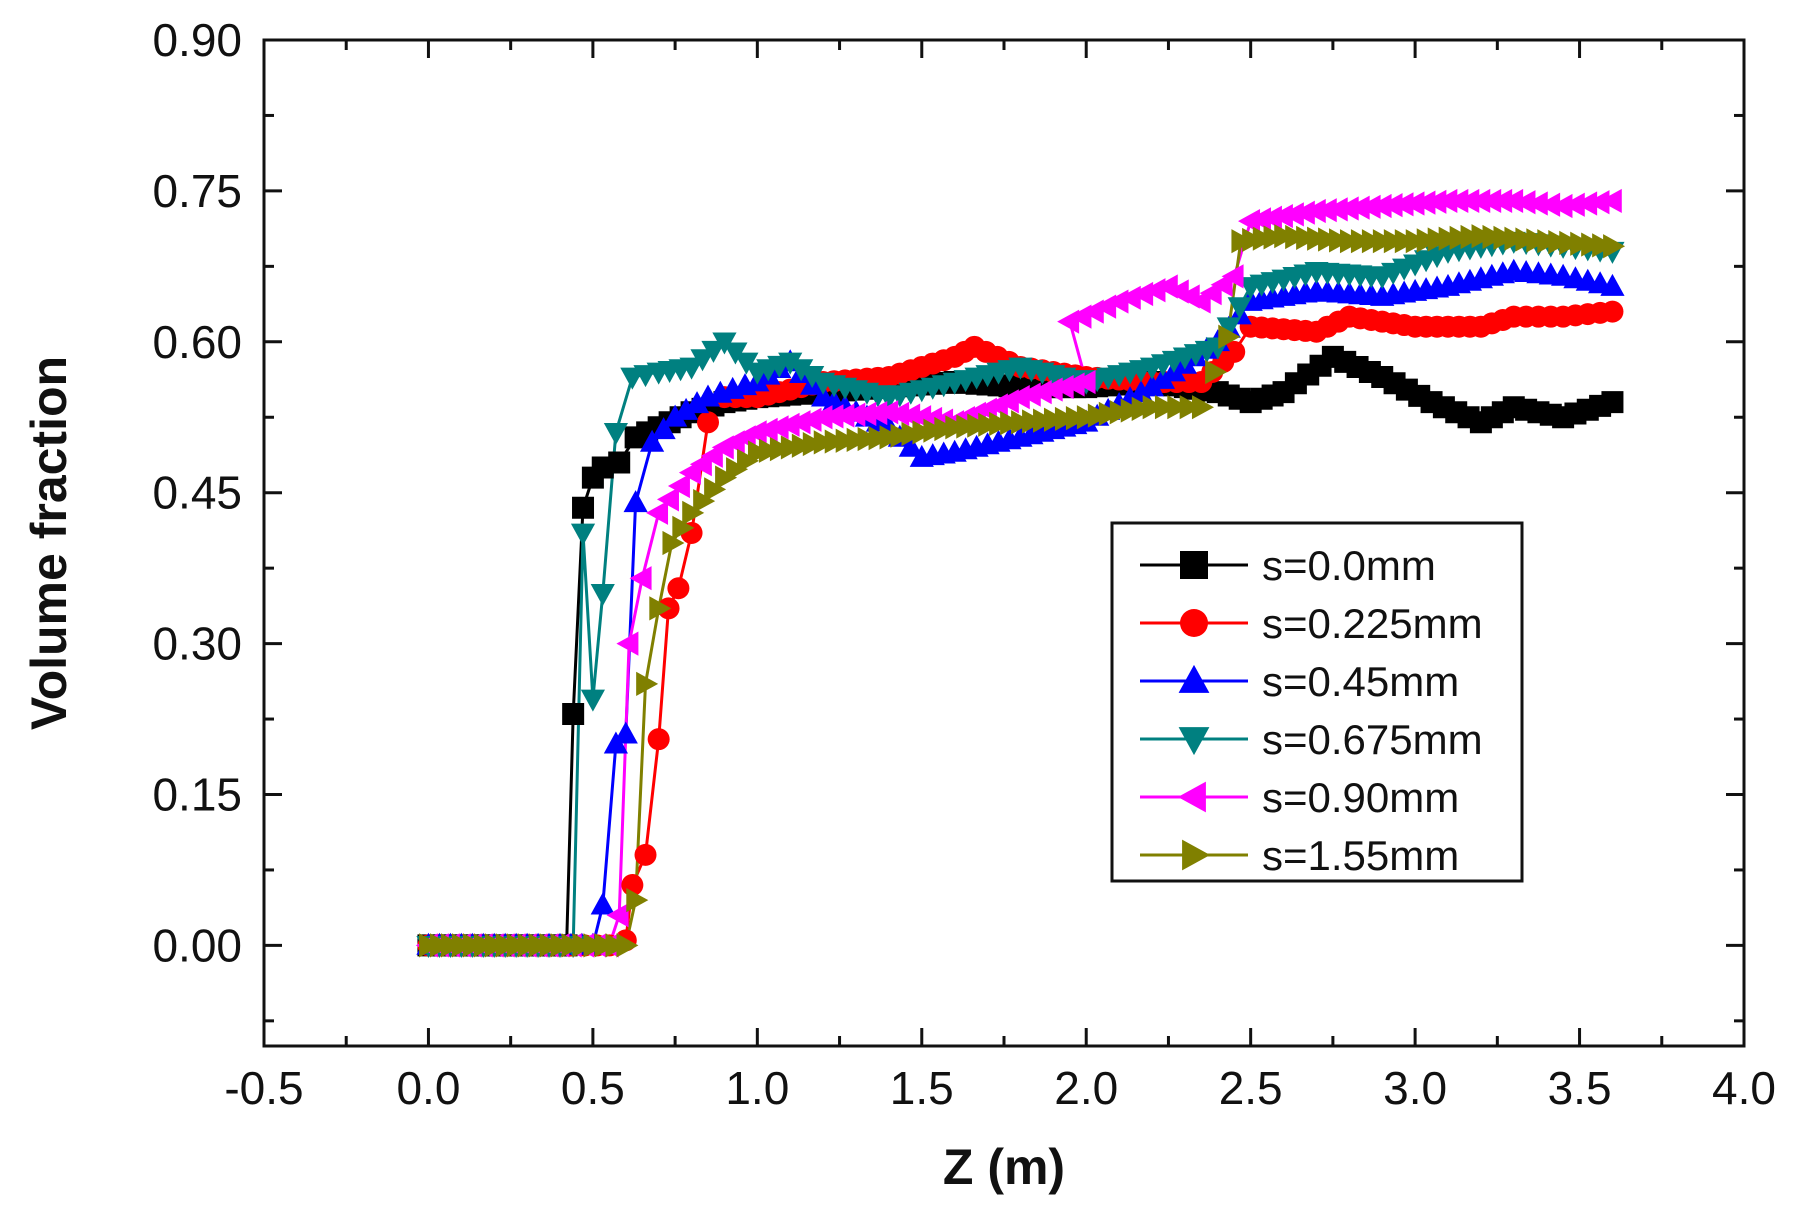 The image size is (1796, 1214). Describe the element at coordinates (1004, 1167) in the screenshot. I see `x-axis-title: Z (m)` at that location.